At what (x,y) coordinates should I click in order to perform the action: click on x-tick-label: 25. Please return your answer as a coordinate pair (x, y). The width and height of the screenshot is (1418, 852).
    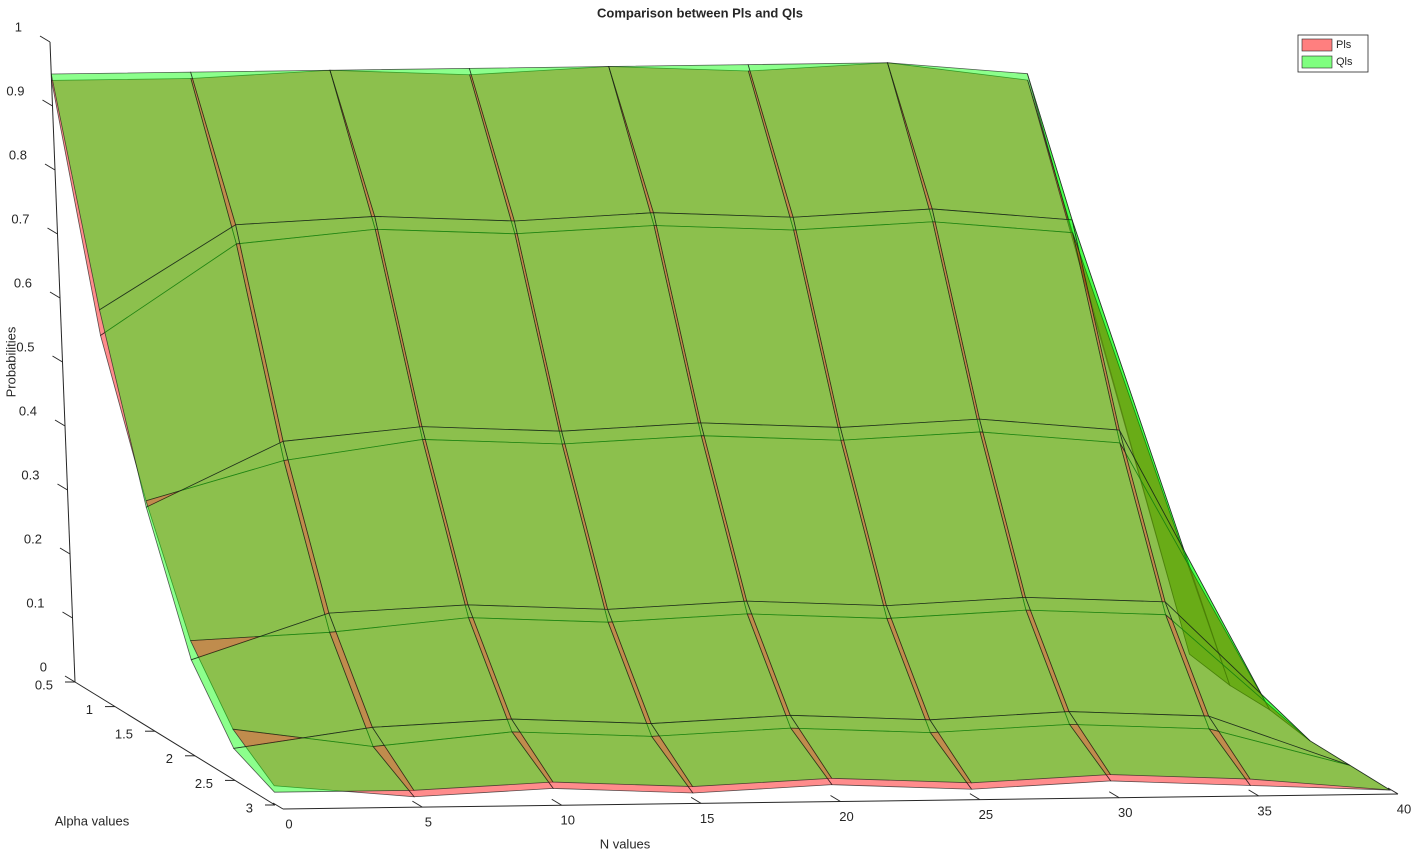
    Looking at the image, I should click on (986, 814).